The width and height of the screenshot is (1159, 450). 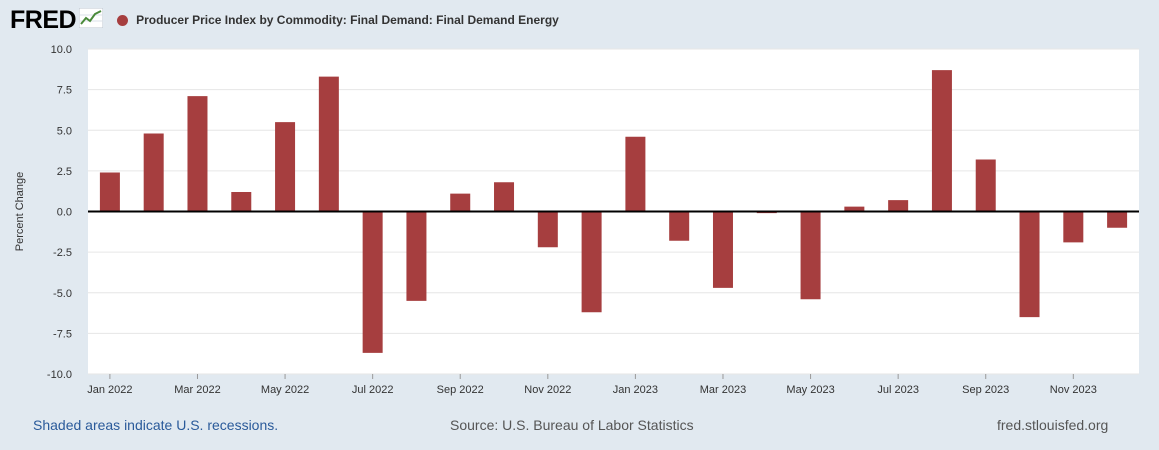 What do you see at coordinates (1053, 425) in the screenshot?
I see `site-url: fred.stlouisfed.org` at bounding box center [1053, 425].